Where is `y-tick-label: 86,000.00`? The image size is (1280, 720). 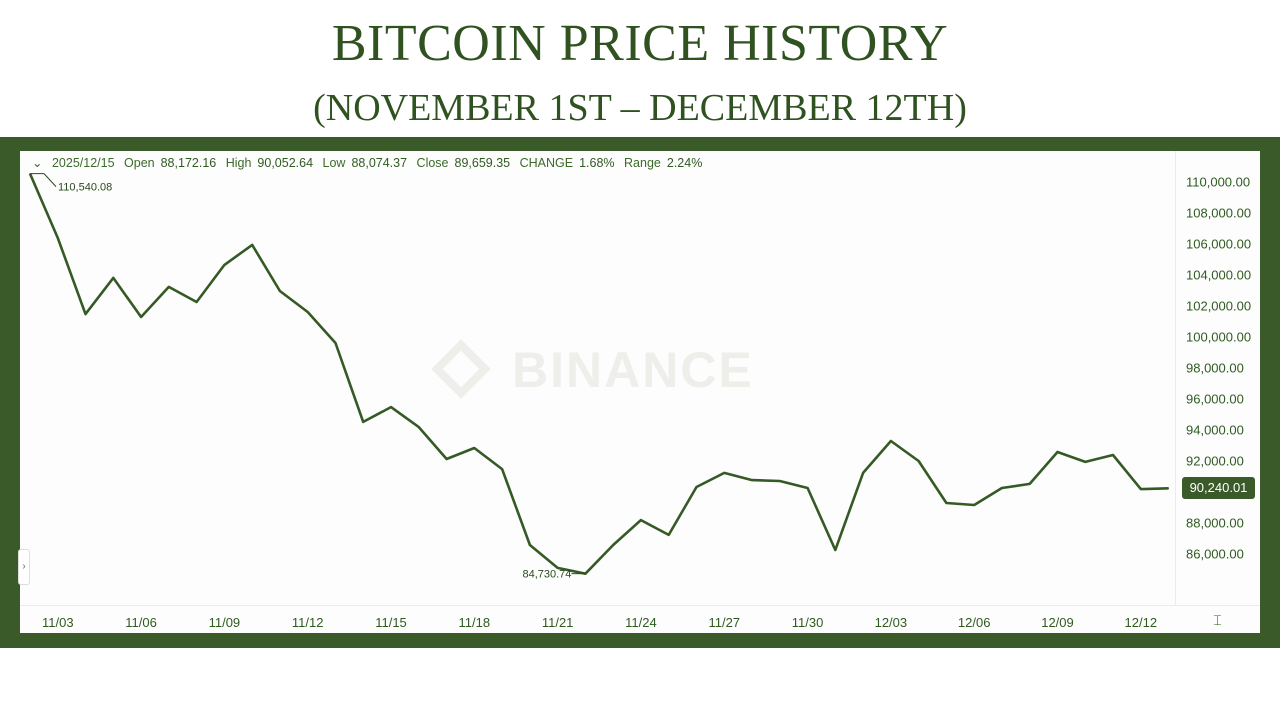 y-tick-label: 86,000.00 is located at coordinates (1215, 554).